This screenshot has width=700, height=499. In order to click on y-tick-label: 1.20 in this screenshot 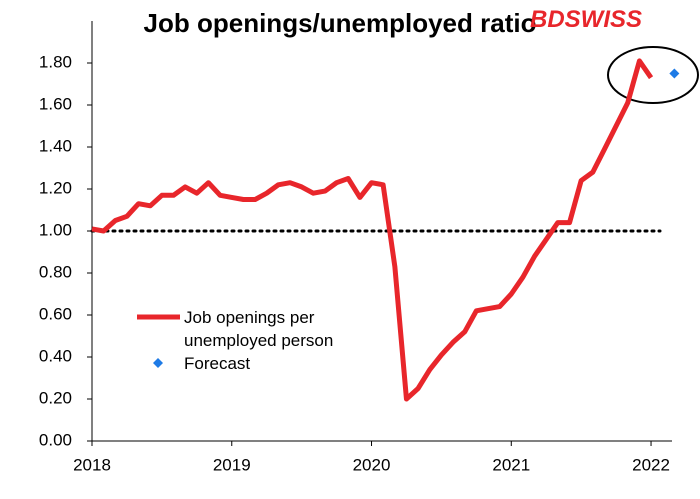, I will do `click(55, 187)`.